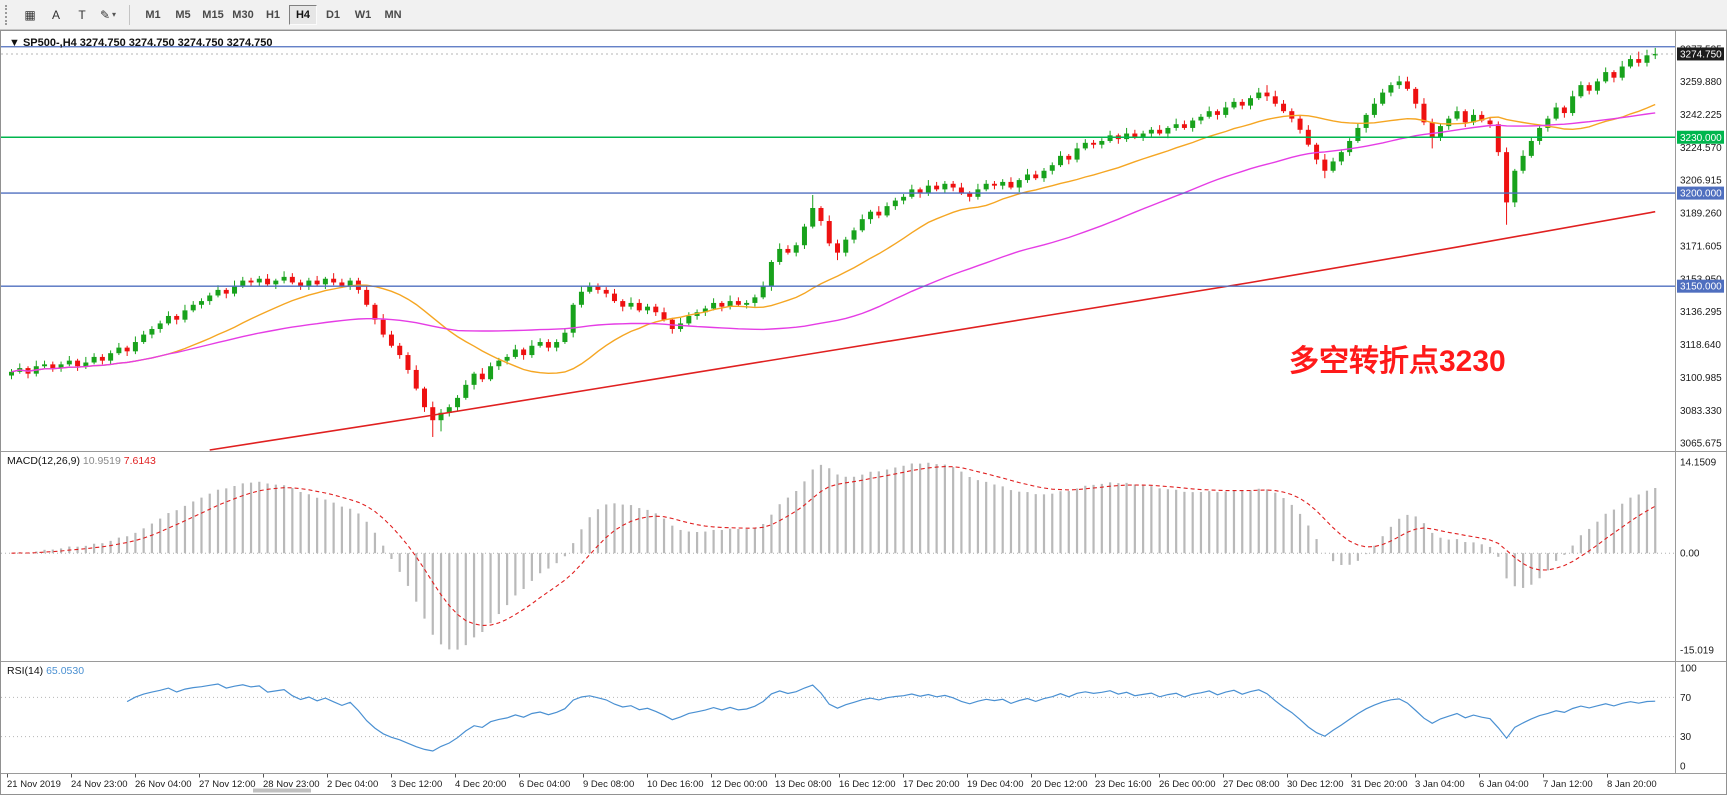  What do you see at coordinates (1700, 286) in the screenshot?
I see `price-badge` at bounding box center [1700, 286].